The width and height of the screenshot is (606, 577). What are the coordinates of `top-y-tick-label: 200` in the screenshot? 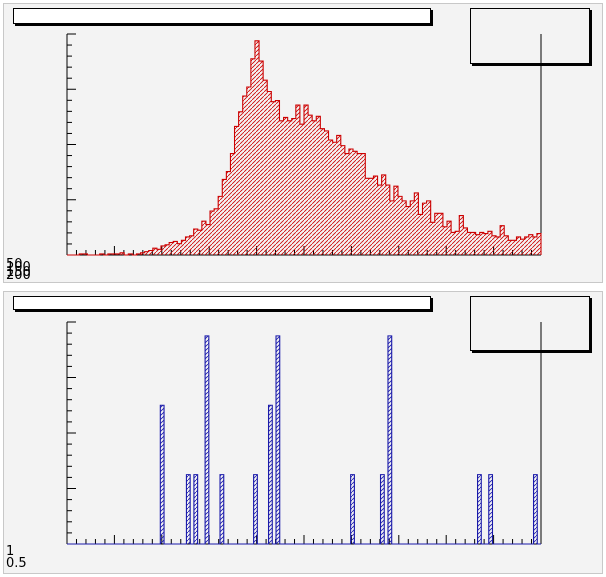 It's located at (18, 275).